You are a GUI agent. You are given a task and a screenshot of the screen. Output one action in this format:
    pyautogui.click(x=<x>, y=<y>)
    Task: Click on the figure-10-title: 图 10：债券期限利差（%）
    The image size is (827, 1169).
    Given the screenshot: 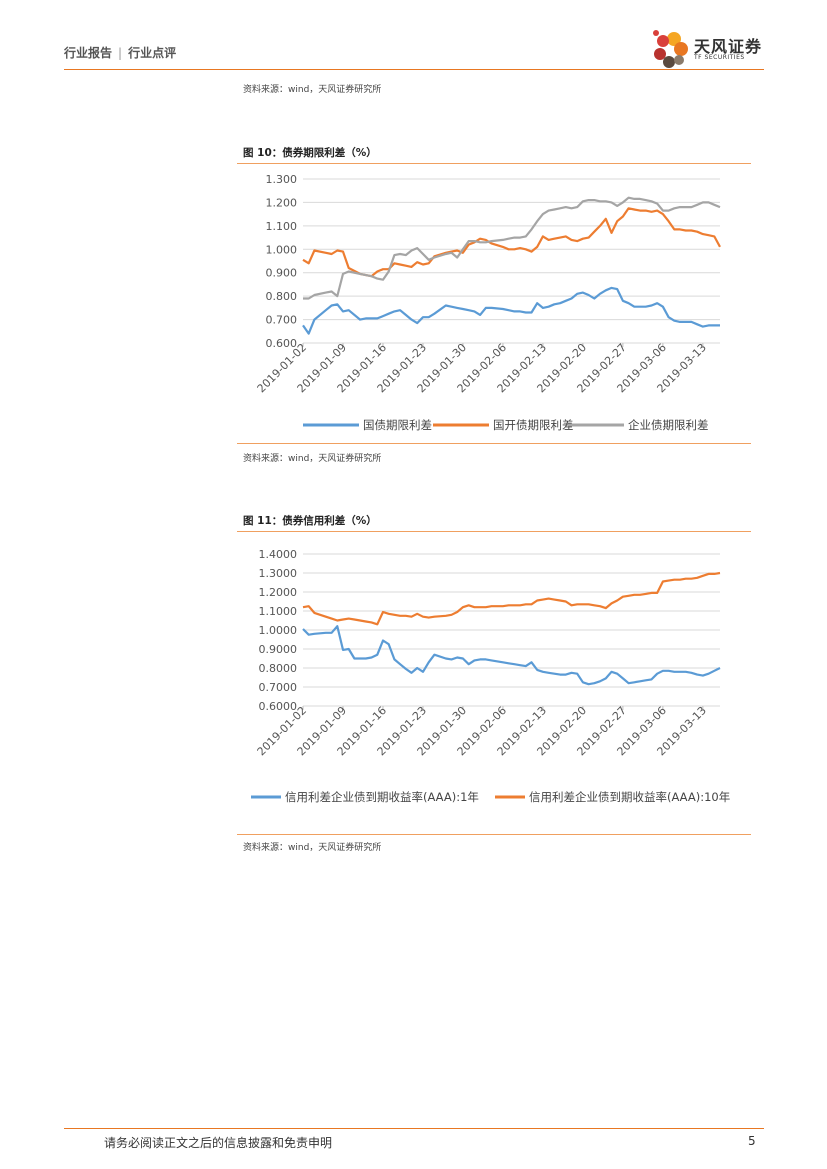 What is the action you would take?
    pyautogui.click(x=310, y=153)
    